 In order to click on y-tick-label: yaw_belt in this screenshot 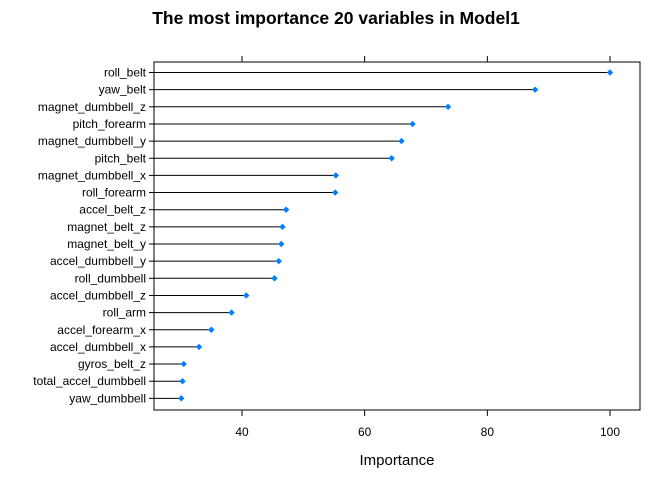, I will do `click(123, 90)`.